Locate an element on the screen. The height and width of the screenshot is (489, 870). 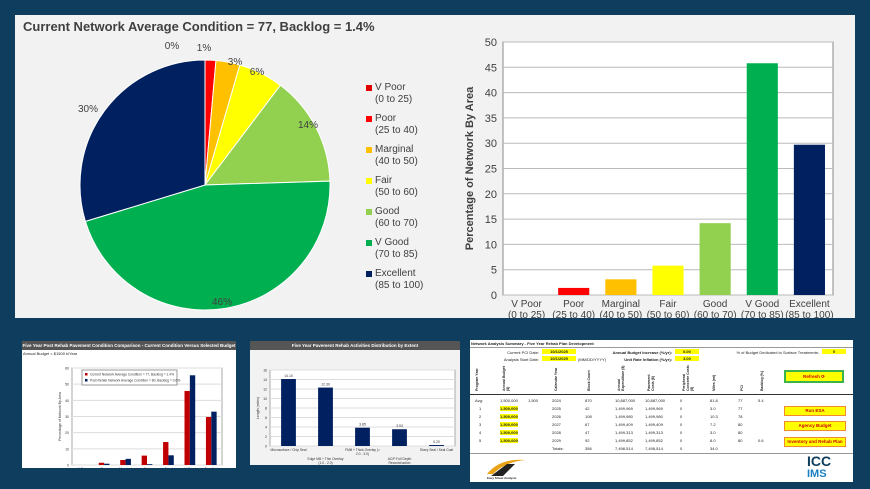
x-tick-label: Slurry Seal / Seal Coat is located at coordinates (436, 450).